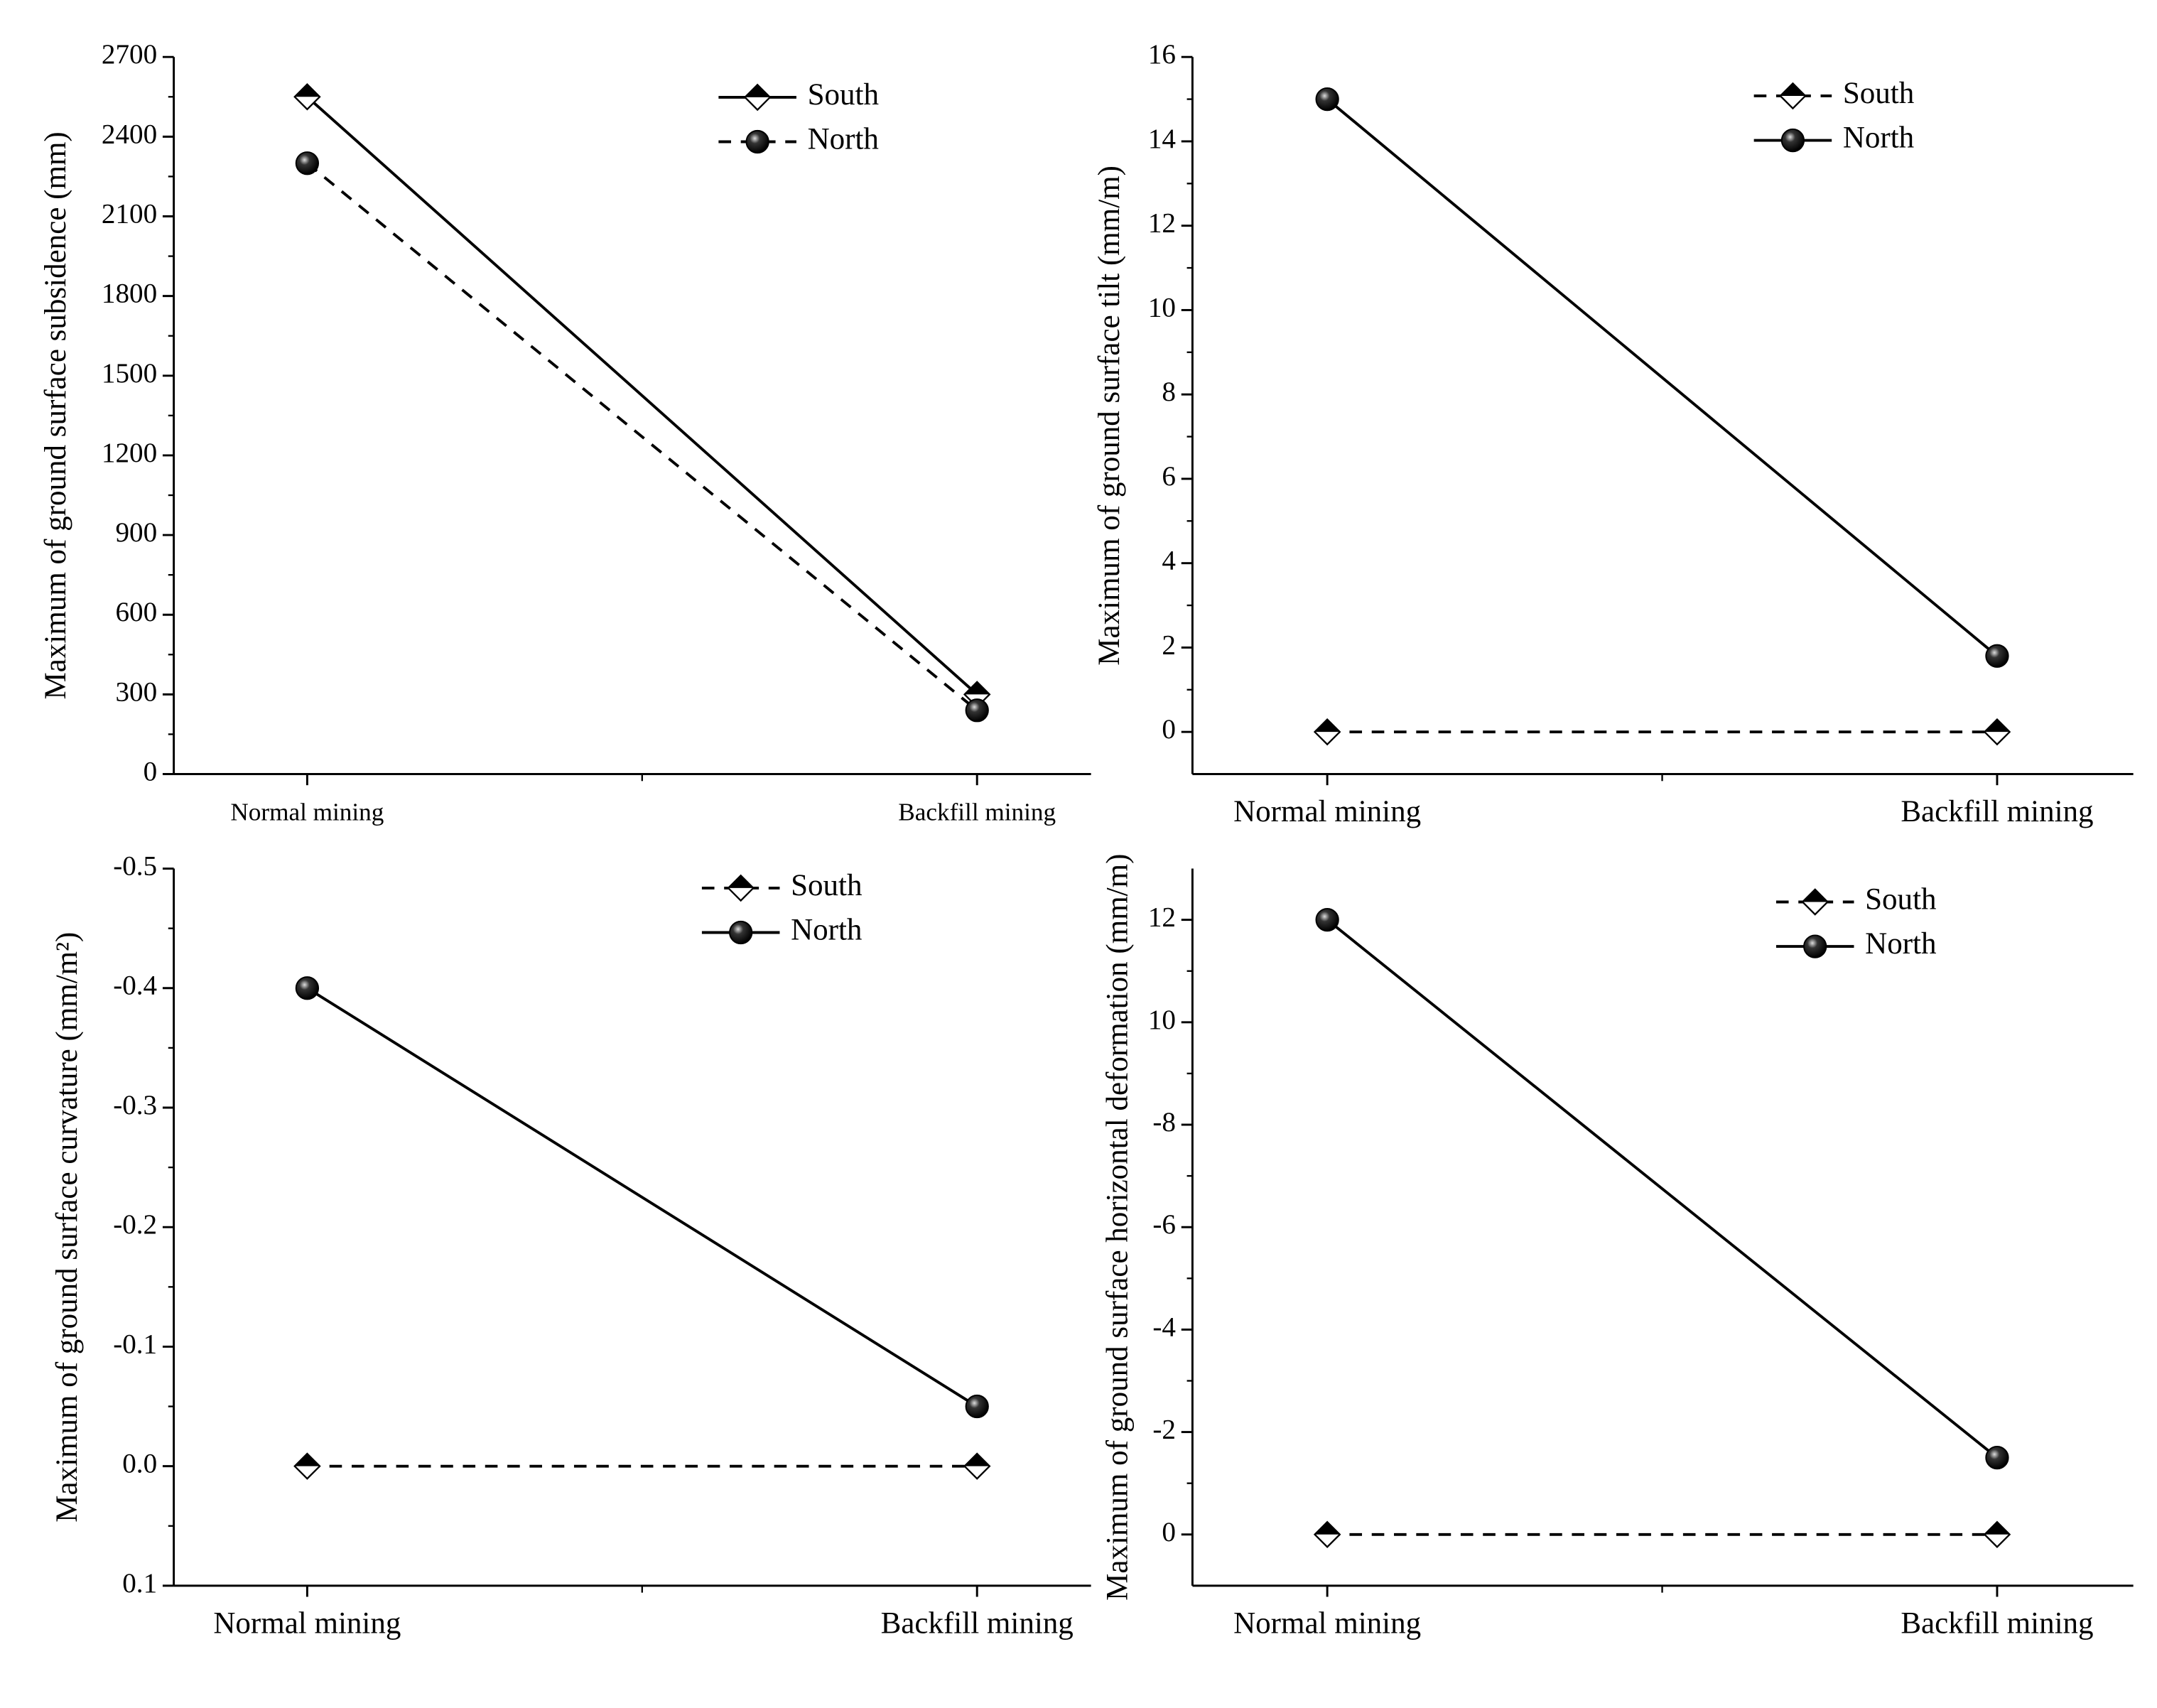 This screenshot has height=1708, width=2157. What do you see at coordinates (129, 55) in the screenshot?
I see `y-tick-label: 2700` at bounding box center [129, 55].